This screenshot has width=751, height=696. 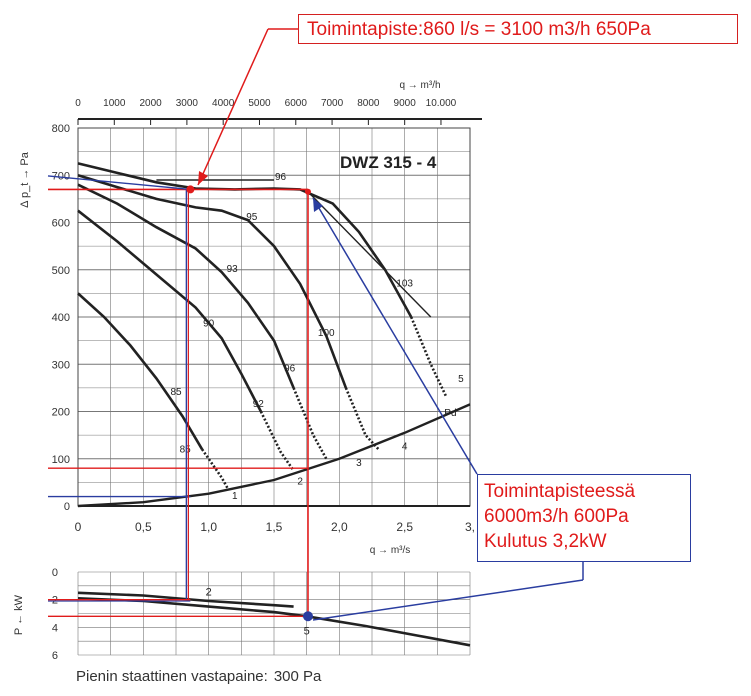 I want to click on pressure-curve-c5, so click(x=245, y=240).